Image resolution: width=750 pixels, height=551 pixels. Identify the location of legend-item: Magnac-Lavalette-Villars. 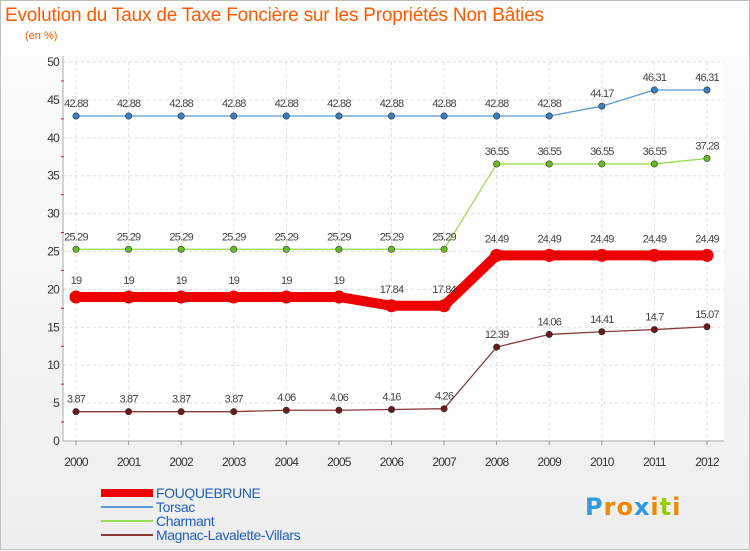
(251, 535).